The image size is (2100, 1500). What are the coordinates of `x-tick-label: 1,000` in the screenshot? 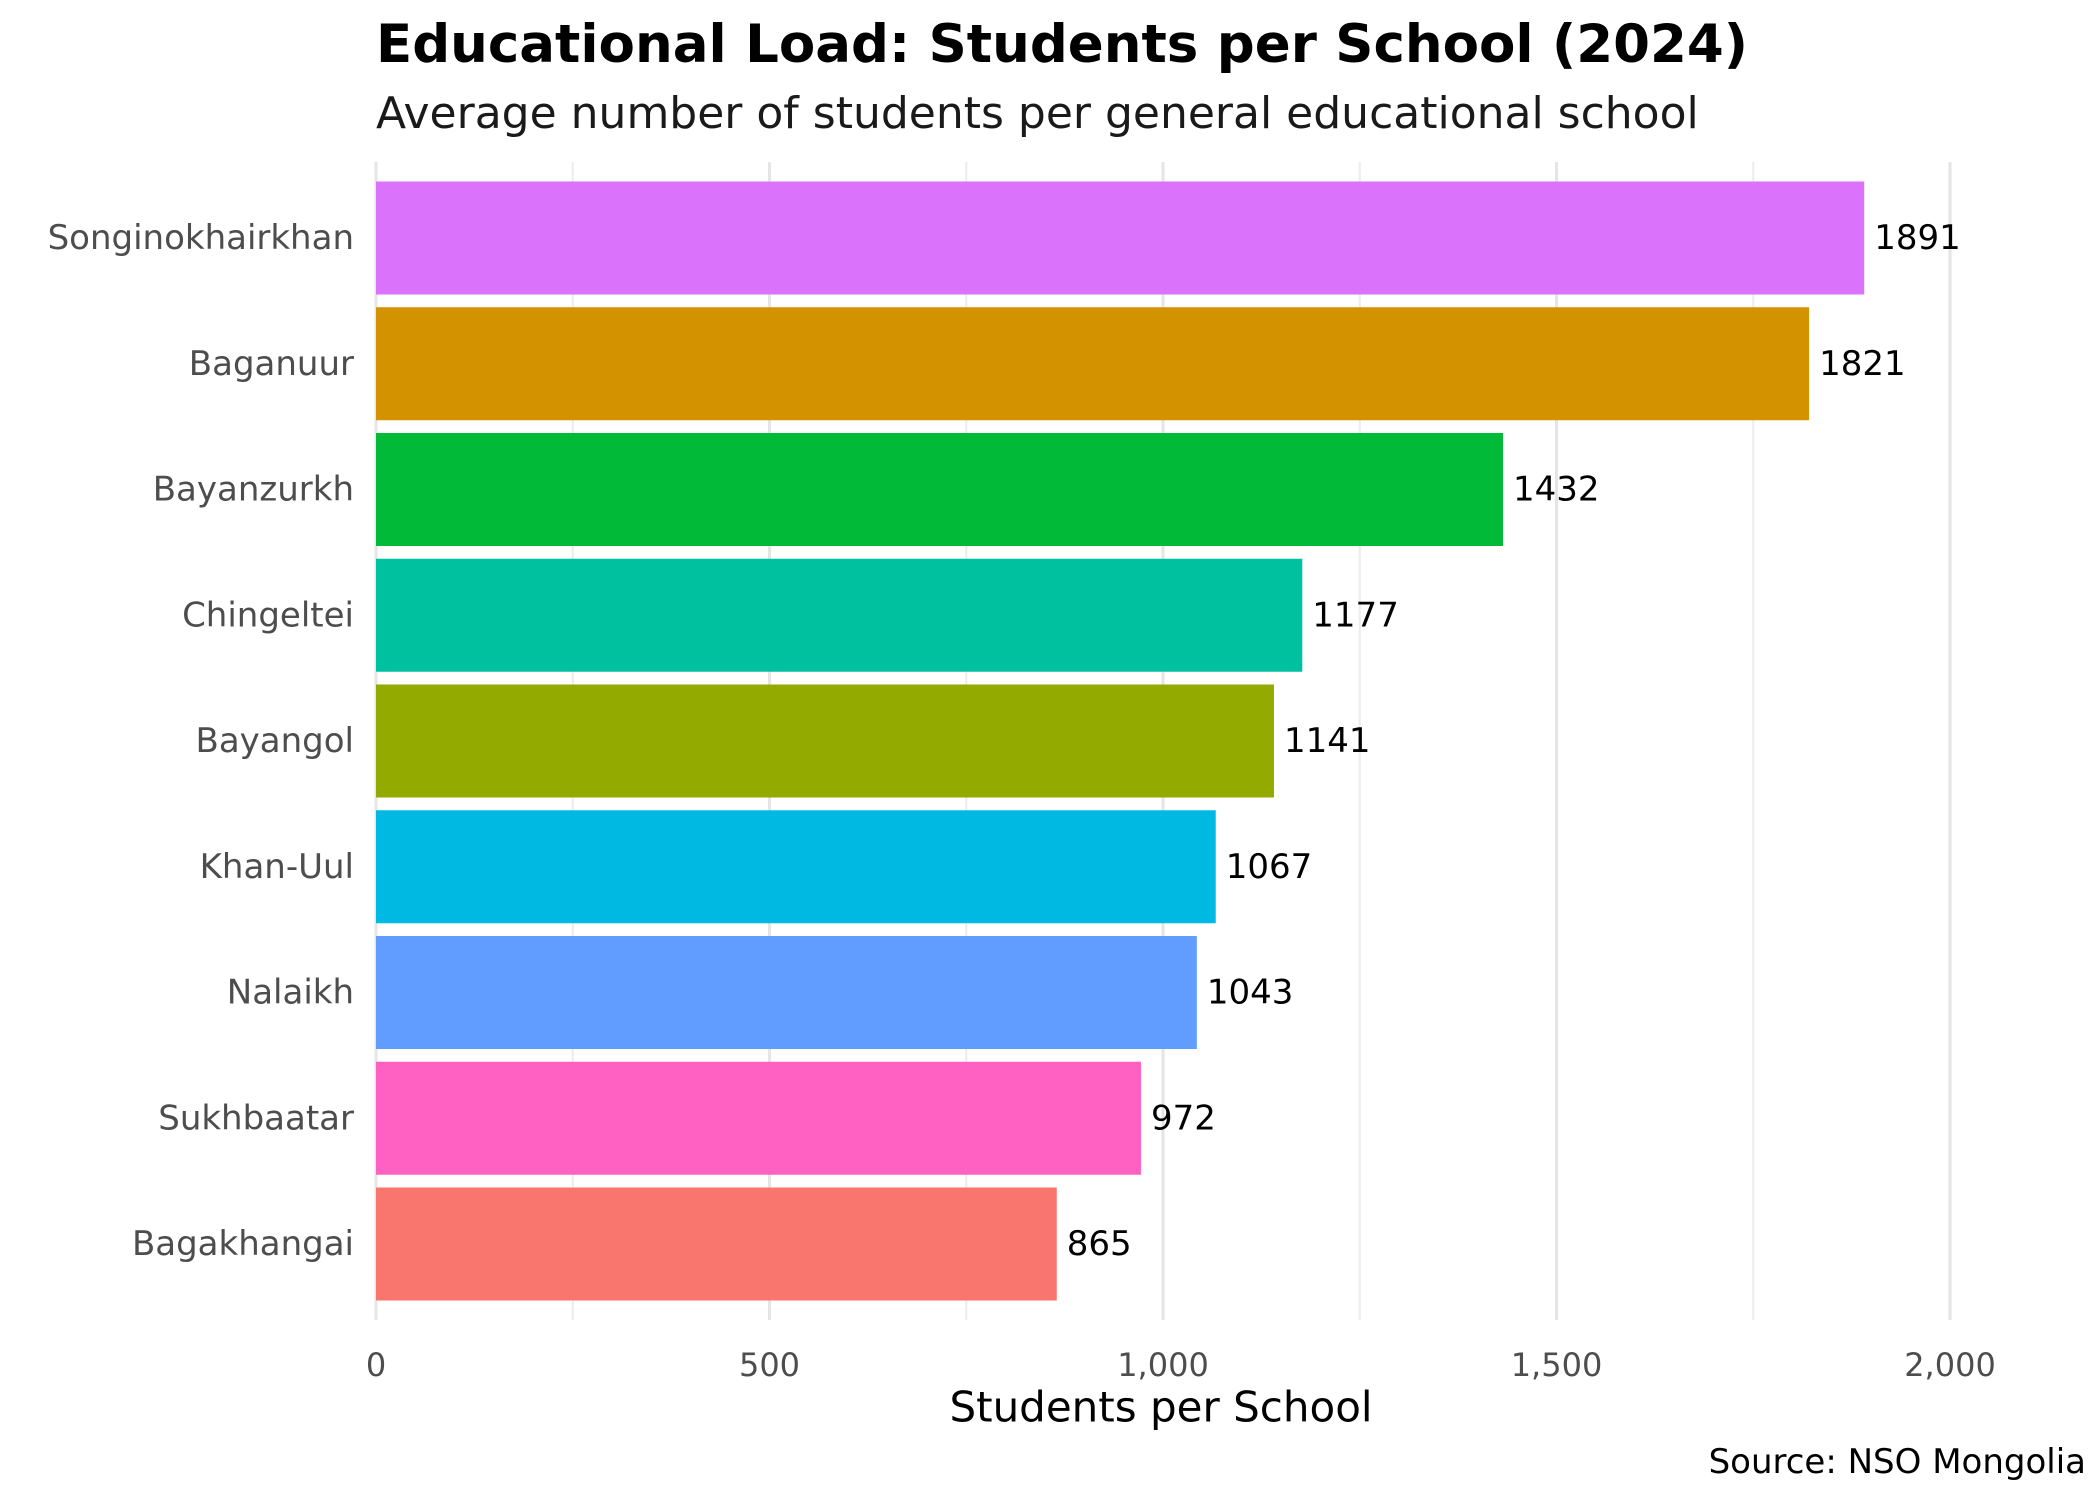 It's located at (1163, 1365).